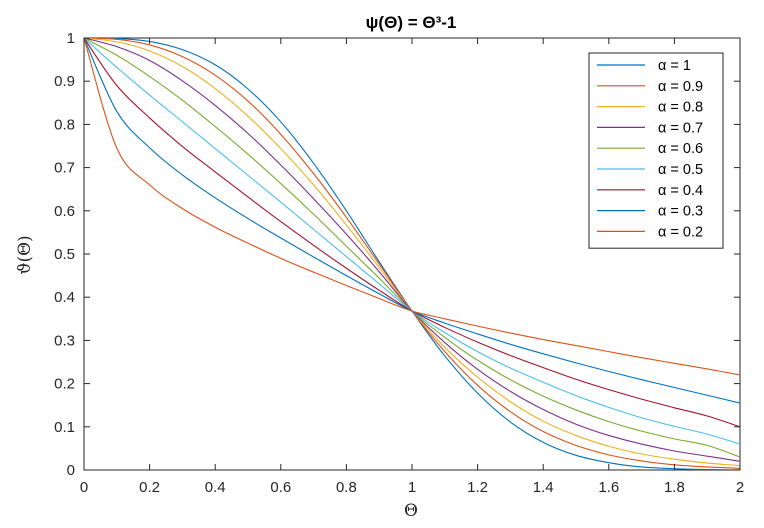 This screenshot has width=764, height=528. What do you see at coordinates (680, 170) in the screenshot?
I see `legend-entry: α = 0.5` at bounding box center [680, 170].